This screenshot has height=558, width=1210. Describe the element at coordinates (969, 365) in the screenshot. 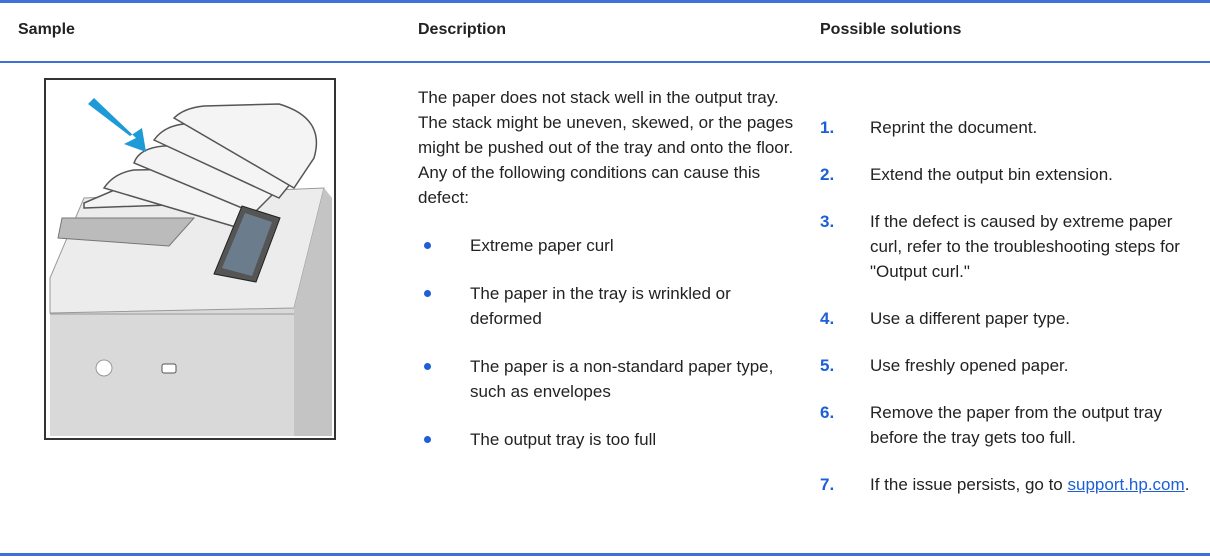

I see `solution-text: Use freshly opened paper.` at that location.